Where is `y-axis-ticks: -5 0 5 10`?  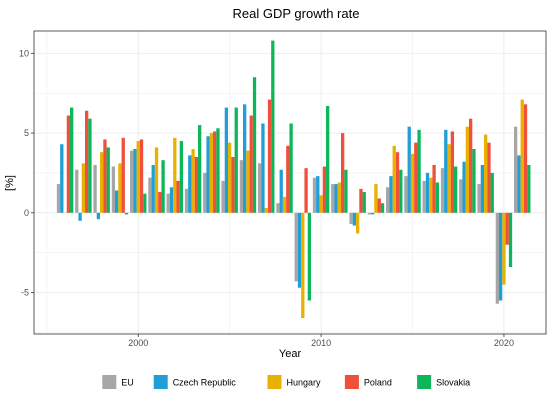 y-axis-ticks: -5 0 5 10 is located at coordinates (26, 173).